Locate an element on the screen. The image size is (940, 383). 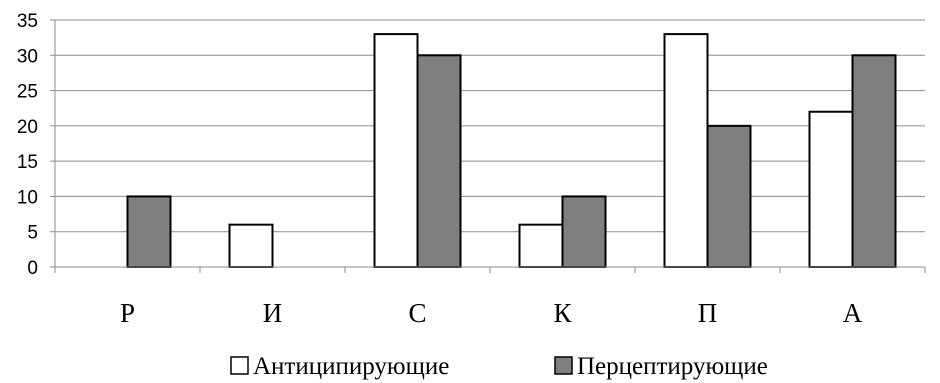
y-tick-label: 25 is located at coordinates (27, 92).